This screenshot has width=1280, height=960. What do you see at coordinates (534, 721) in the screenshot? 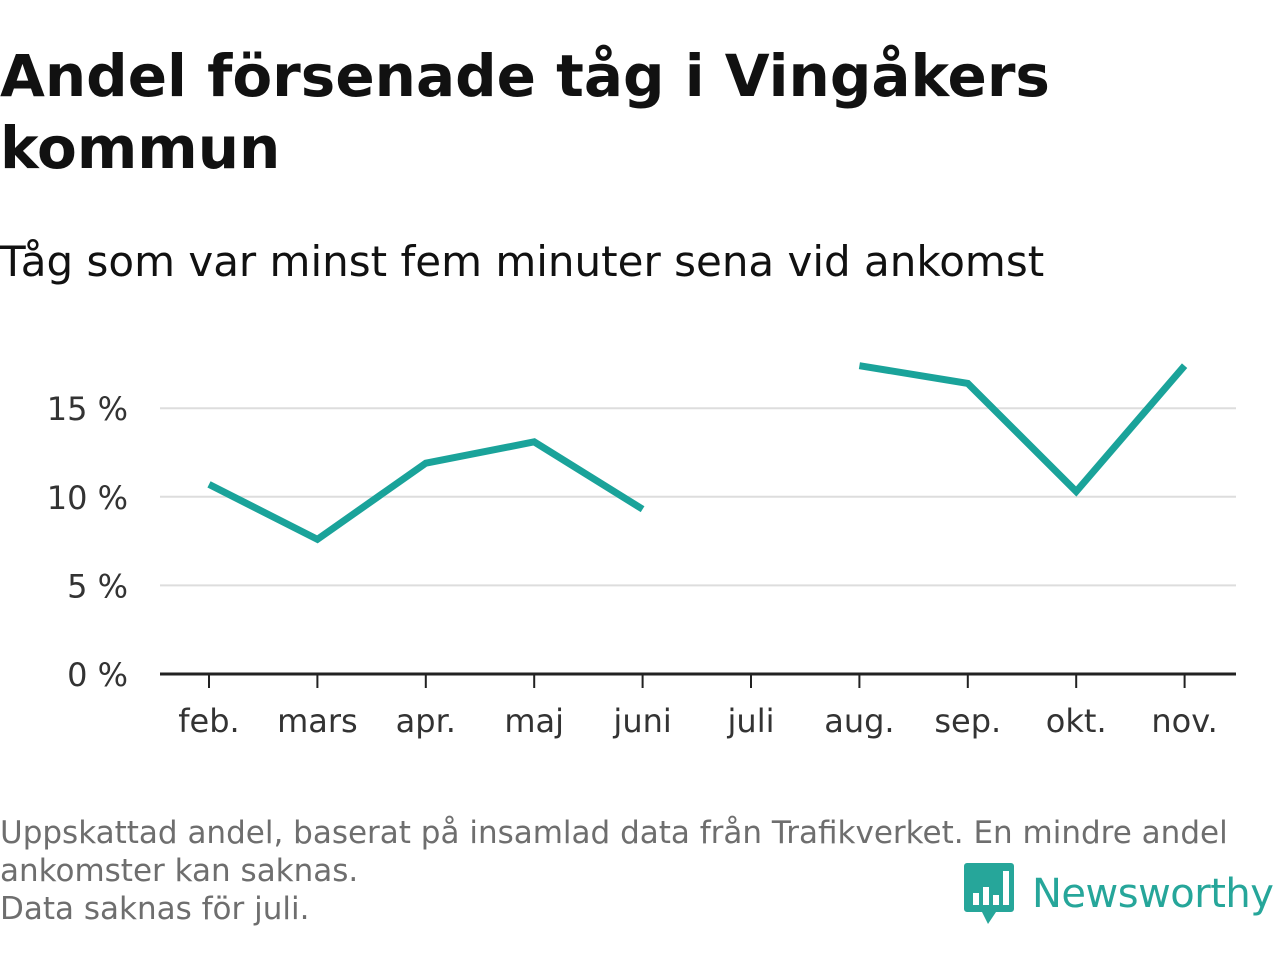
I see `x-tick-label: maj` at bounding box center [534, 721].